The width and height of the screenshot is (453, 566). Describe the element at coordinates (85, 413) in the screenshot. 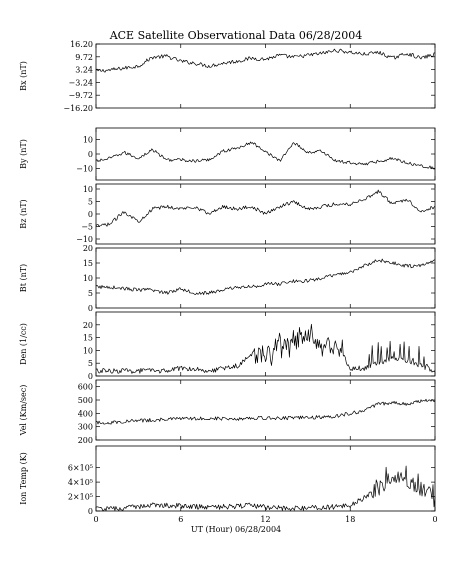

I see `panel-6-ytick-label: 400` at that location.